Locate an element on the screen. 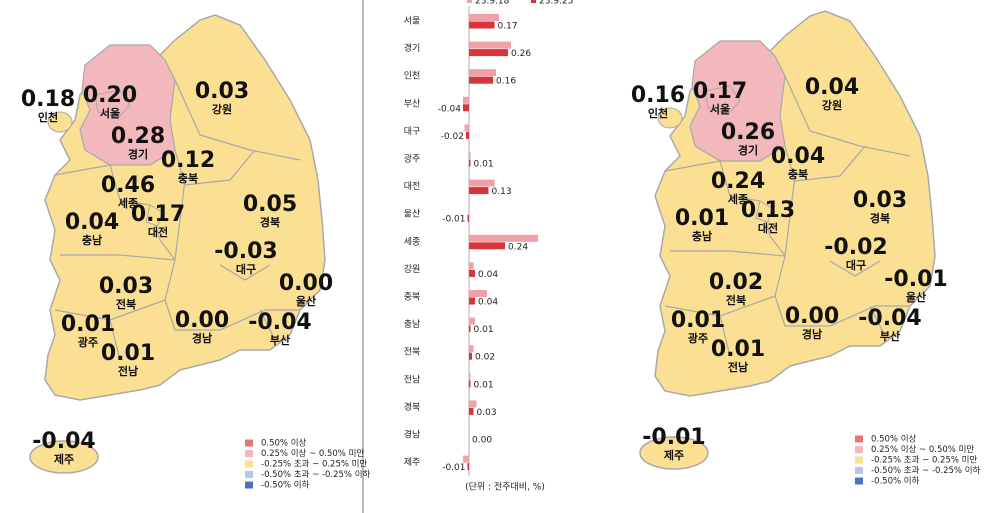  bar-value-label: -0.04 is located at coordinates (450, 109).